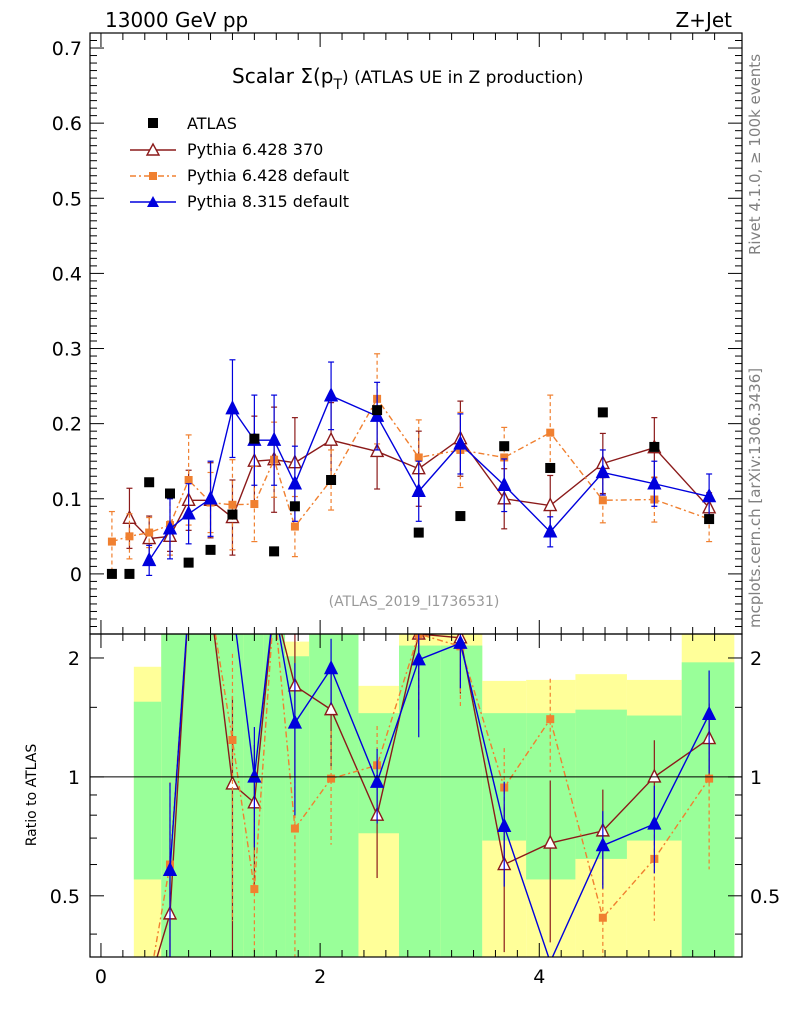  I want to click on header-left: 13000 GeV pp, so click(176, 20).